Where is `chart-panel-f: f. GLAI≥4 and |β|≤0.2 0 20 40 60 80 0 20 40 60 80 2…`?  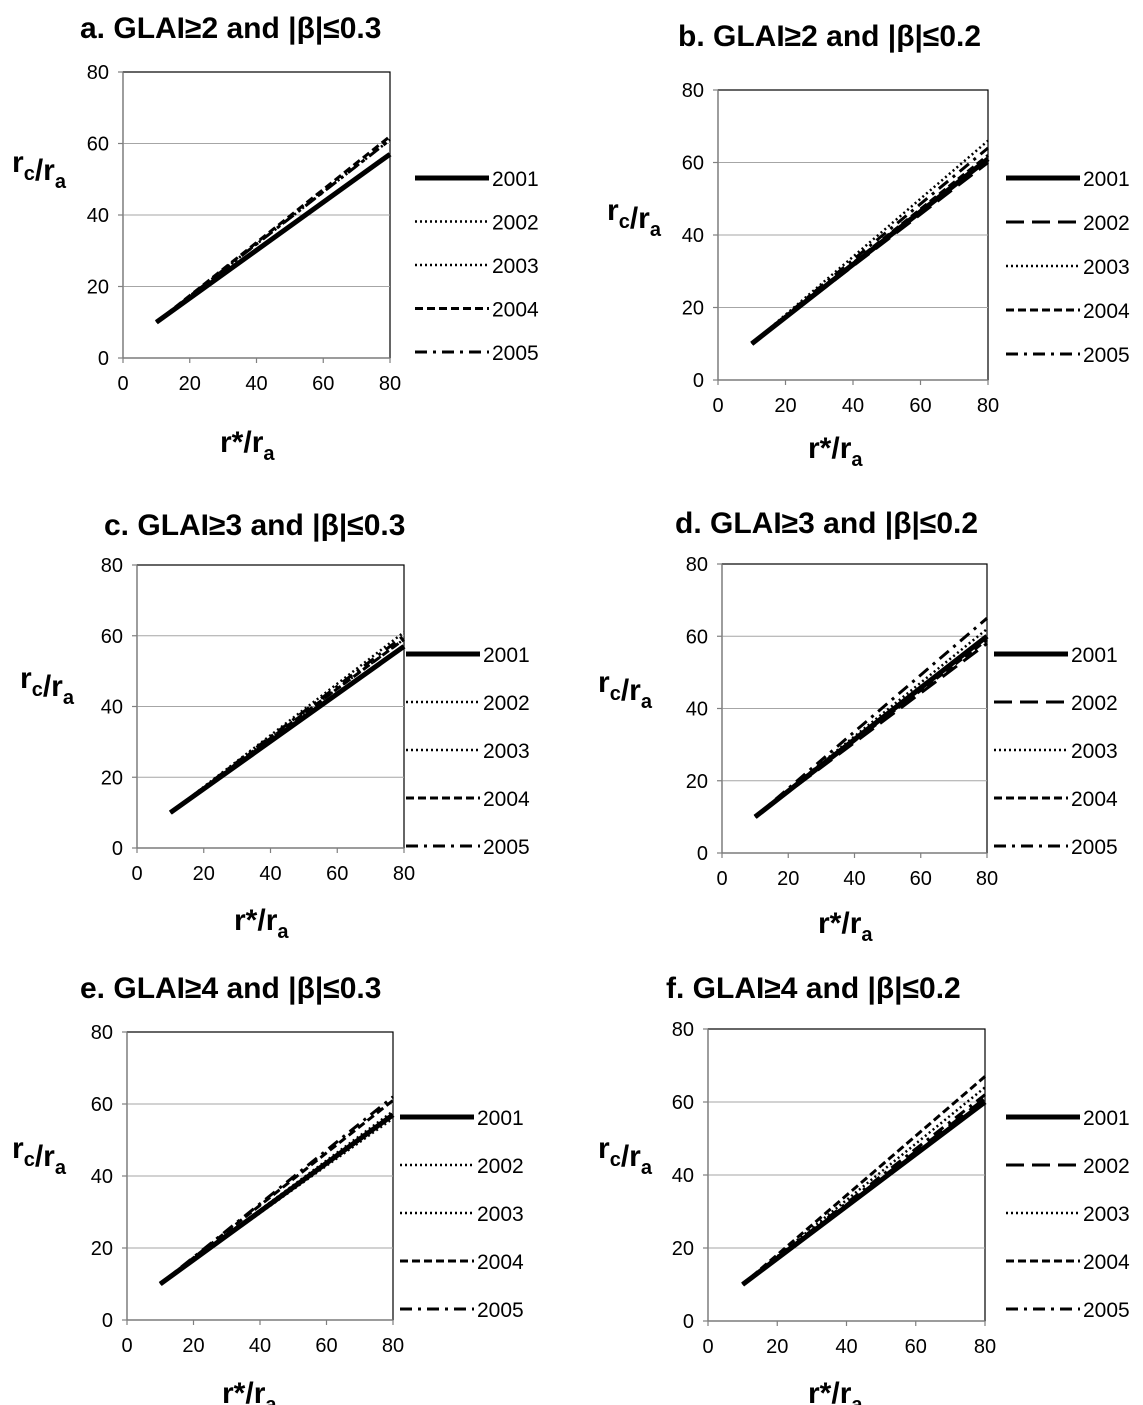
chart-panel-f: f. GLAI≥4 and |β|≤0.2 0 20 40 60 80 0 20 40 60 80 2… is located at coordinates (864, 1188).